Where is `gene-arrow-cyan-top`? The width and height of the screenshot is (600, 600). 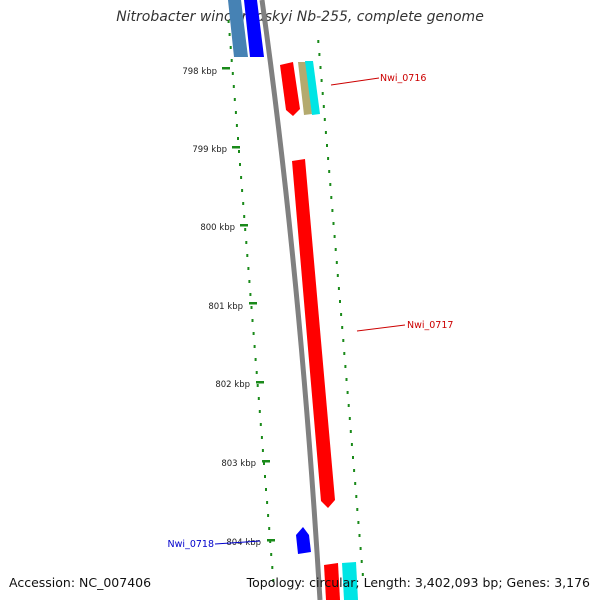
gene-arrow-cyan-top is located at coordinates (312, 88).